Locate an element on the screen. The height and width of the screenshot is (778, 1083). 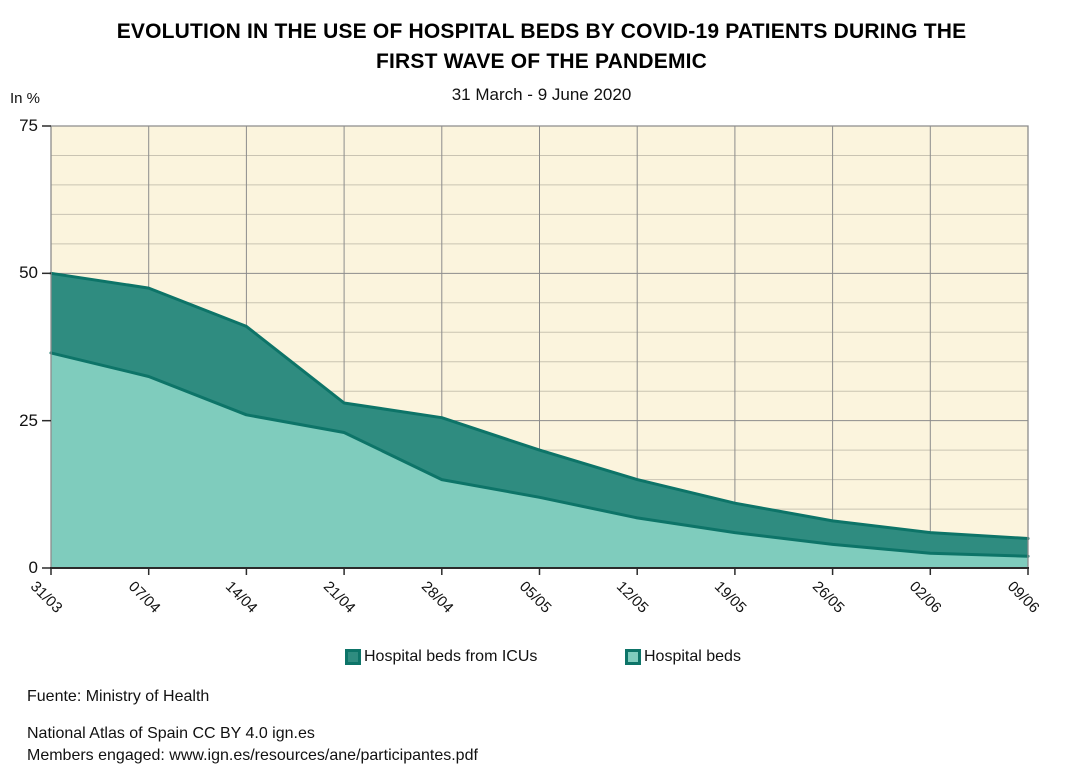
y-tick-label: 0 is located at coordinates (33, 567).